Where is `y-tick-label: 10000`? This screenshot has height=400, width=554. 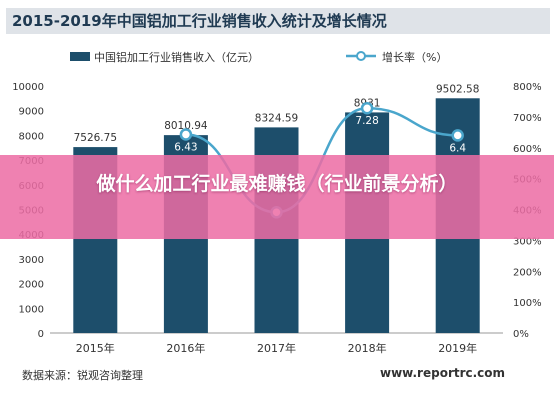 y-tick-label: 10000 is located at coordinates (28, 87).